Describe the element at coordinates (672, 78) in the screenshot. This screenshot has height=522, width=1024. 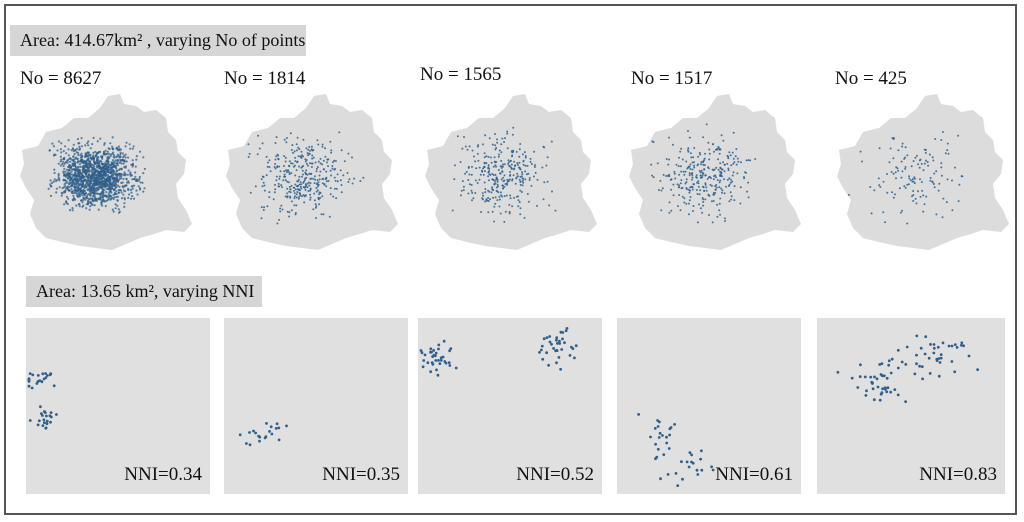
I see `map-label-4: No = 1517` at that location.